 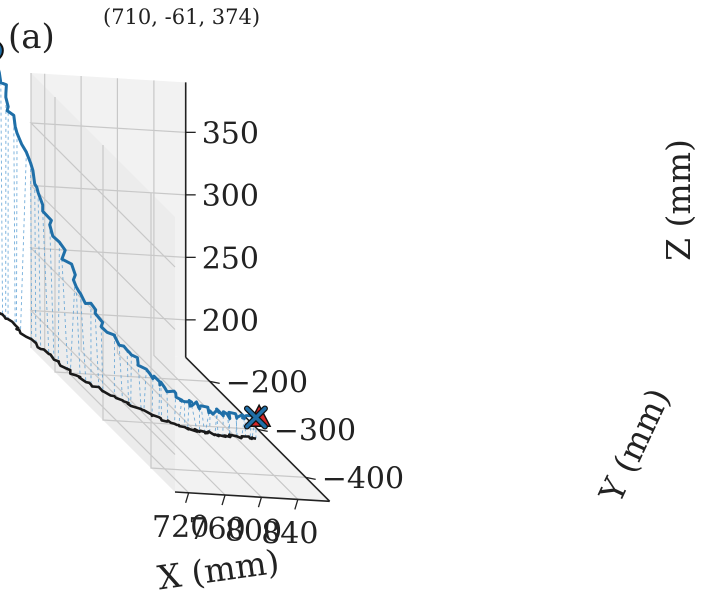 What do you see at coordinates (267, 382) in the screenshot?
I see `y-tick-label: −200` at bounding box center [267, 382].